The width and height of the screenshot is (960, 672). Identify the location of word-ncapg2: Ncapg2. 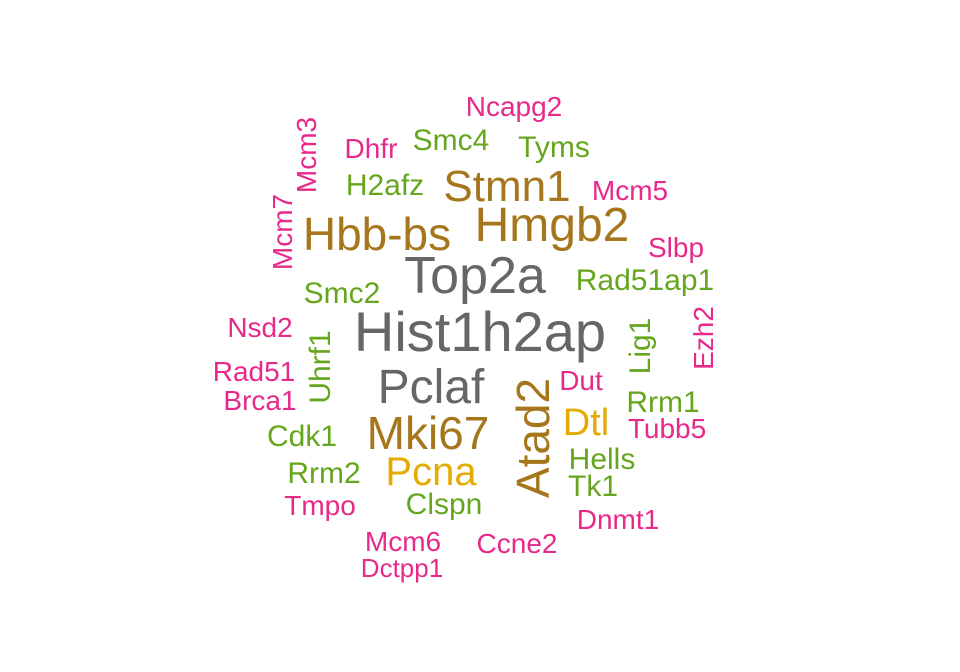
(514, 106).